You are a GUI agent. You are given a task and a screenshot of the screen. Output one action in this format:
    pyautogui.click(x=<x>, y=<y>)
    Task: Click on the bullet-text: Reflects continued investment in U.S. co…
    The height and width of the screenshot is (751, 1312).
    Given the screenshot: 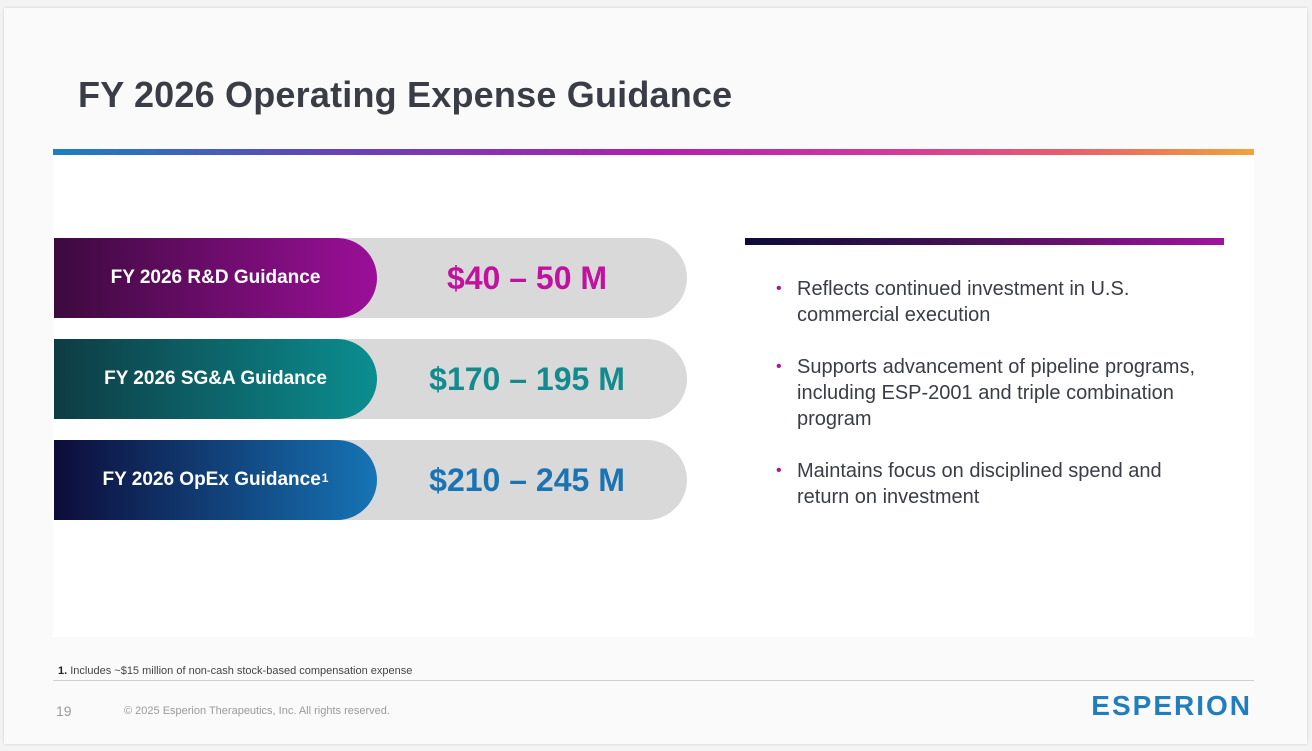 What is the action you would take?
    pyautogui.click(x=963, y=302)
    